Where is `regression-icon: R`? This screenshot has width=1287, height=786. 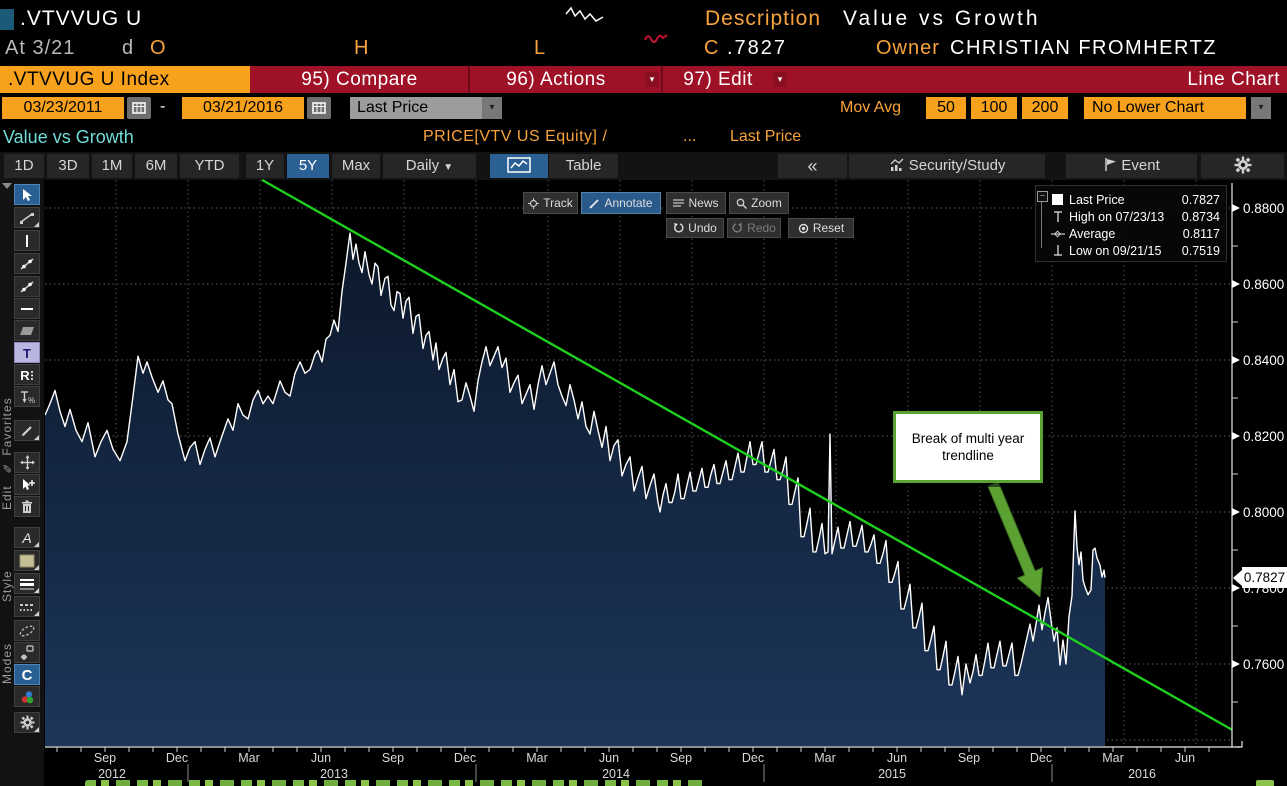
regression-icon: R is located at coordinates (27, 375).